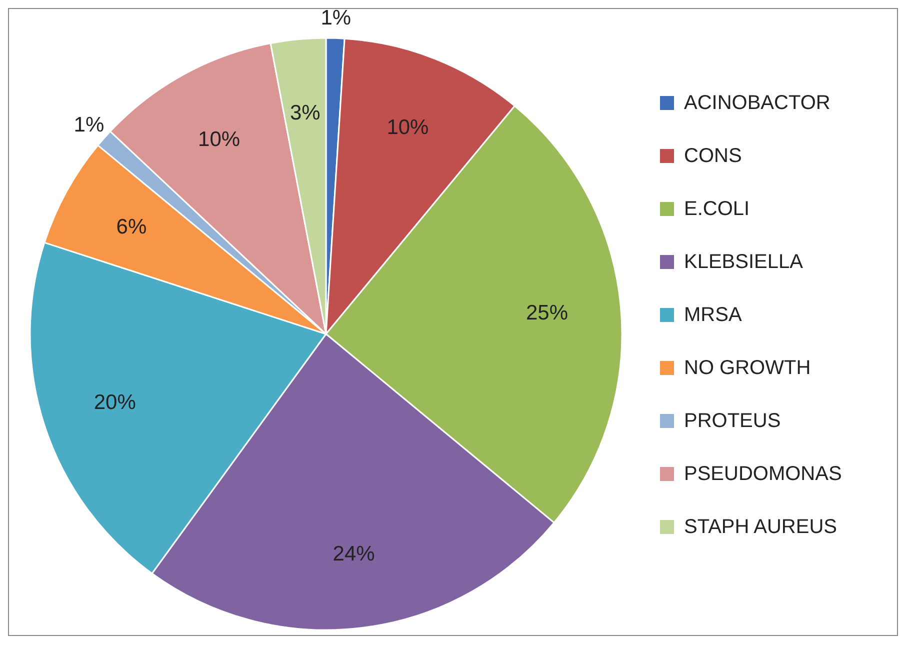  What do you see at coordinates (305, 112) in the screenshot?
I see `data-label: 3%` at bounding box center [305, 112].